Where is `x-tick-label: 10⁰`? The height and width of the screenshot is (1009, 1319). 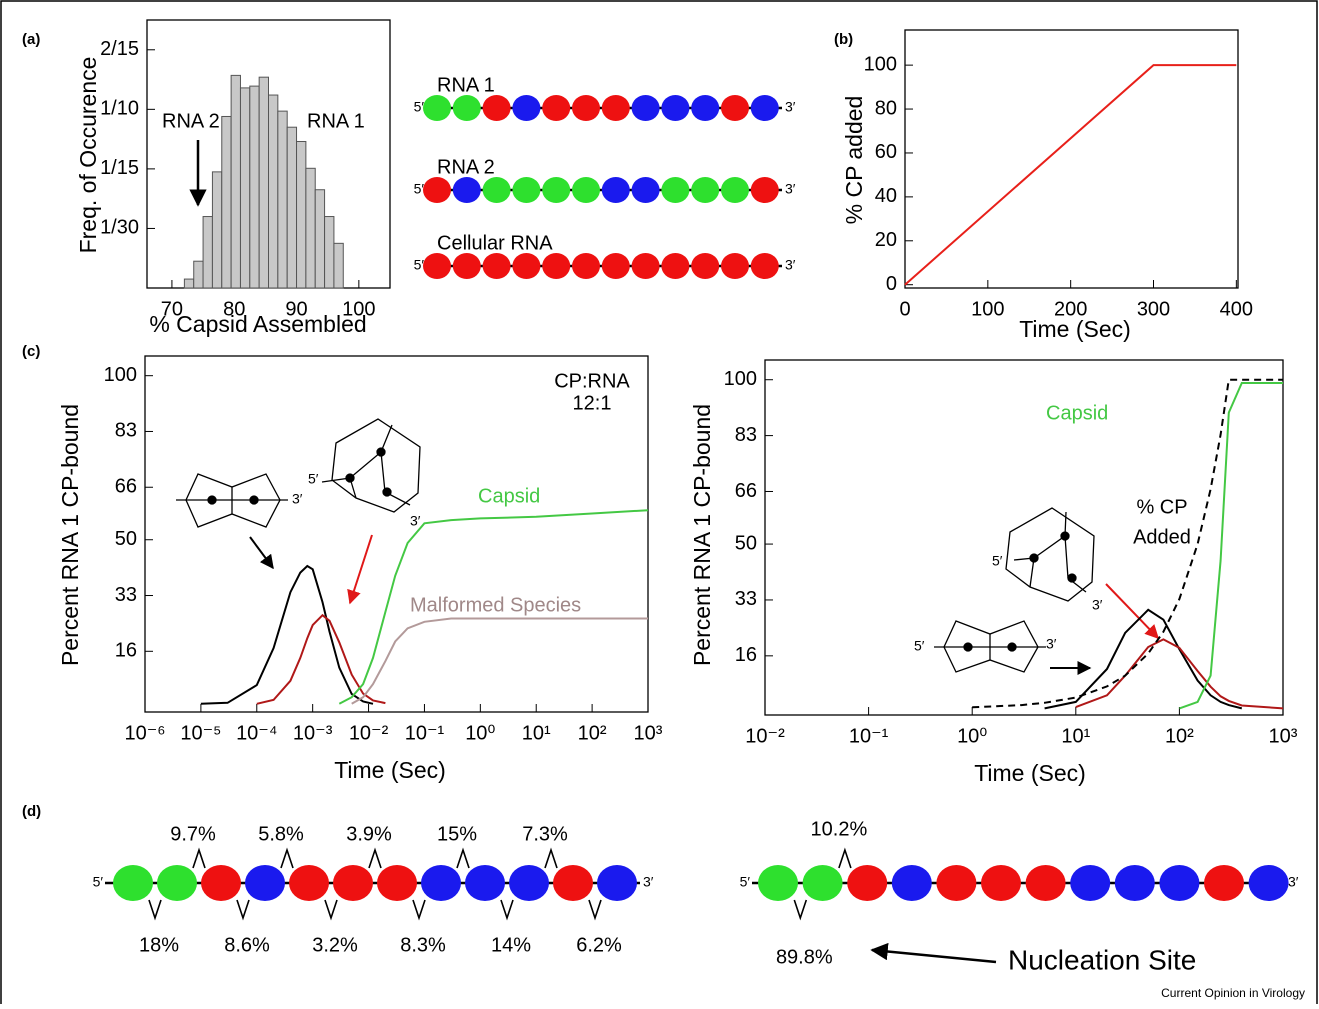
x-tick-label: 10⁰ is located at coordinates (972, 736).